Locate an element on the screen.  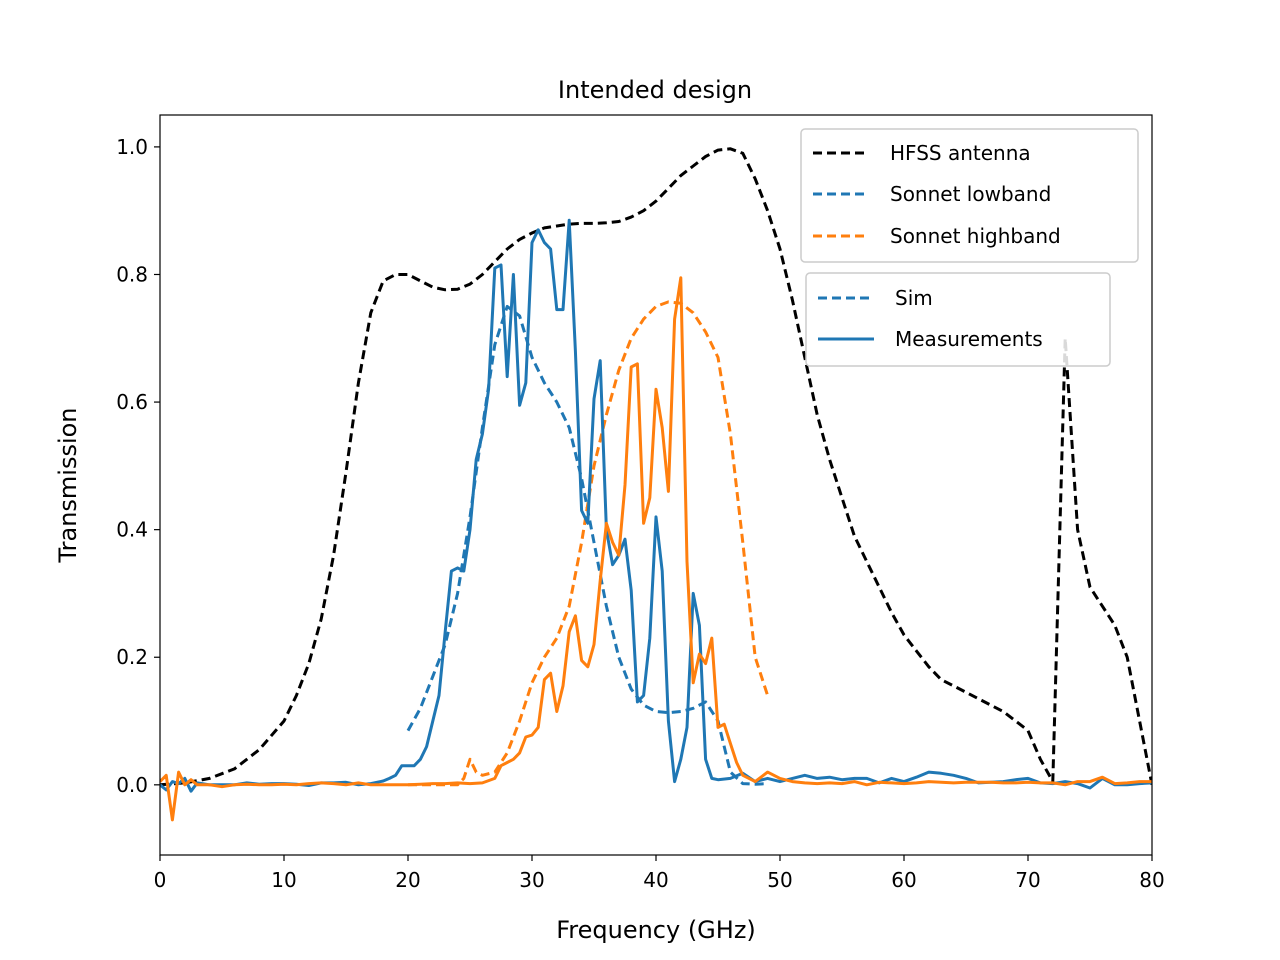
x-tick-label: 60 is located at coordinates (903, 880).